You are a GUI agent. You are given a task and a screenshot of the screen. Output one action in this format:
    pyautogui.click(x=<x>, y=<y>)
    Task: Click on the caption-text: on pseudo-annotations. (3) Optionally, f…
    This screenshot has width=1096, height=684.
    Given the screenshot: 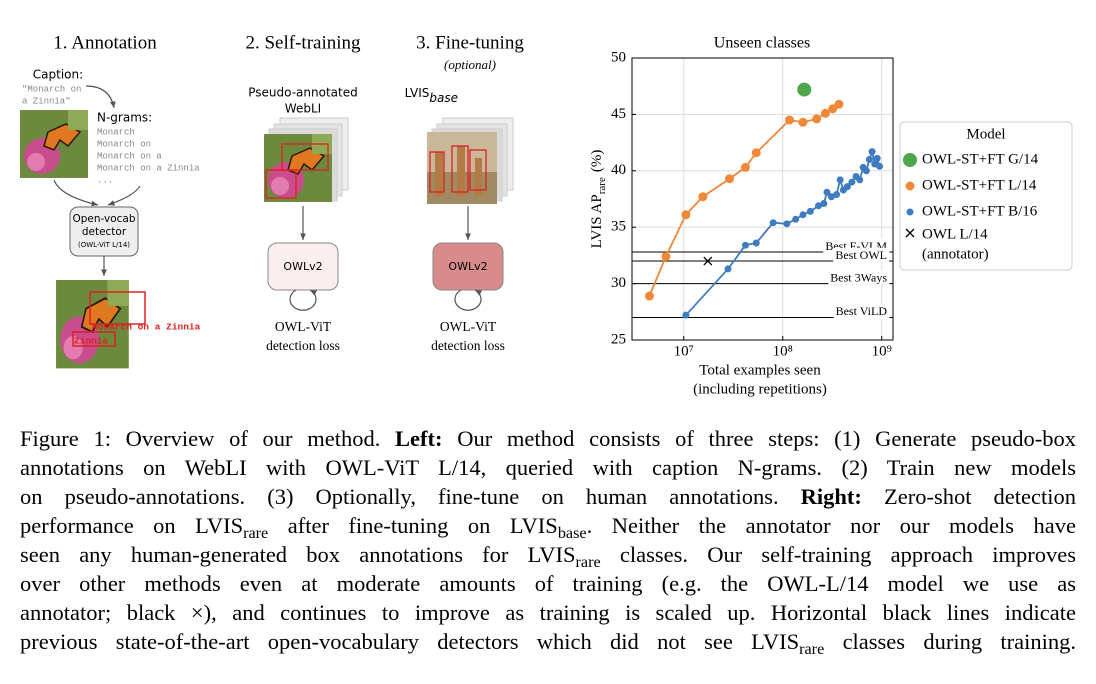 What is the action you would take?
    pyautogui.click(x=410, y=496)
    